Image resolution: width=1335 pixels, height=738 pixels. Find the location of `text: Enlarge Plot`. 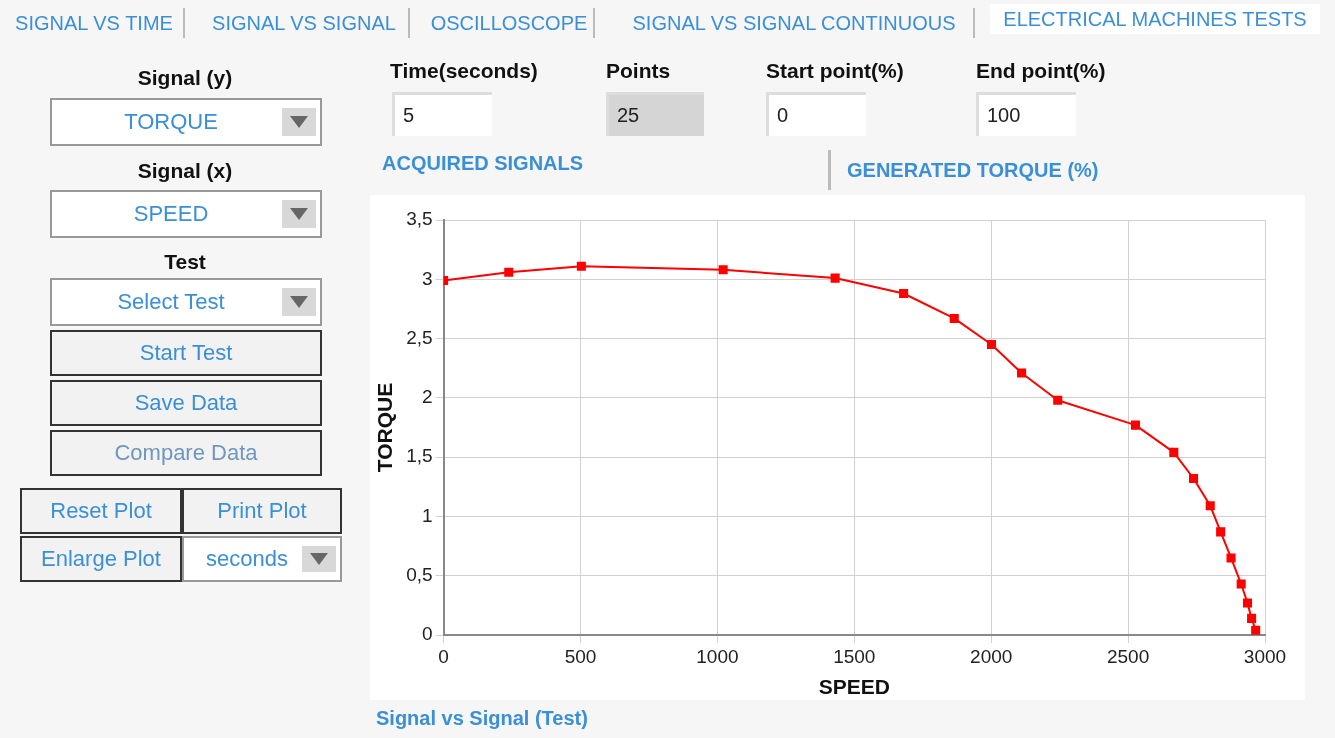

text: Enlarge Plot is located at coordinates (101, 559).